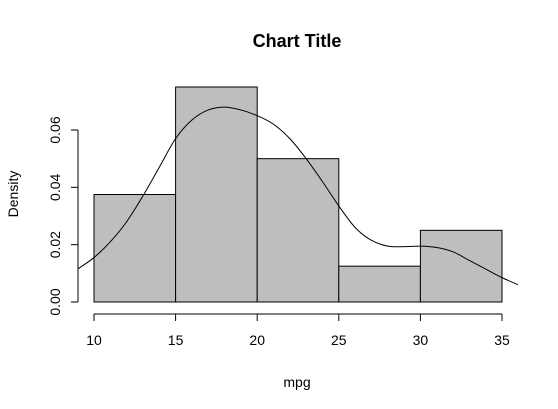  I want to click on x-tick-label-0: 10, so click(94, 340).